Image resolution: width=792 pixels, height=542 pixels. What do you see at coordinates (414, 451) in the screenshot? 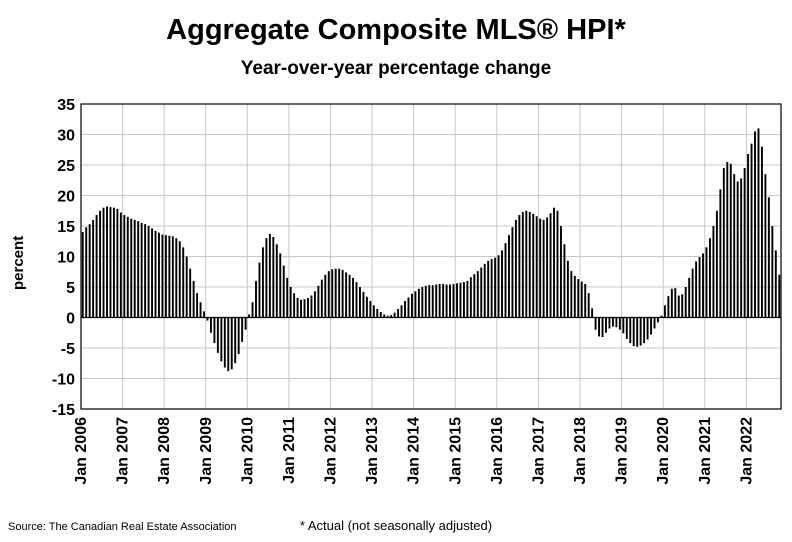
I see `x-tick-label: Jan 2014` at bounding box center [414, 451].